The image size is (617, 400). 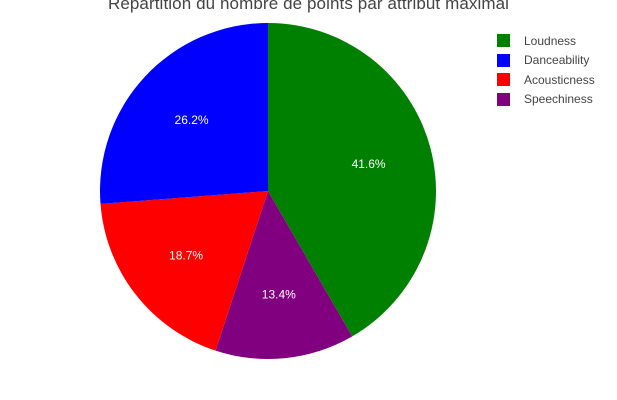 What do you see at coordinates (550, 40) in the screenshot?
I see `legend-label: Loudness` at bounding box center [550, 40].